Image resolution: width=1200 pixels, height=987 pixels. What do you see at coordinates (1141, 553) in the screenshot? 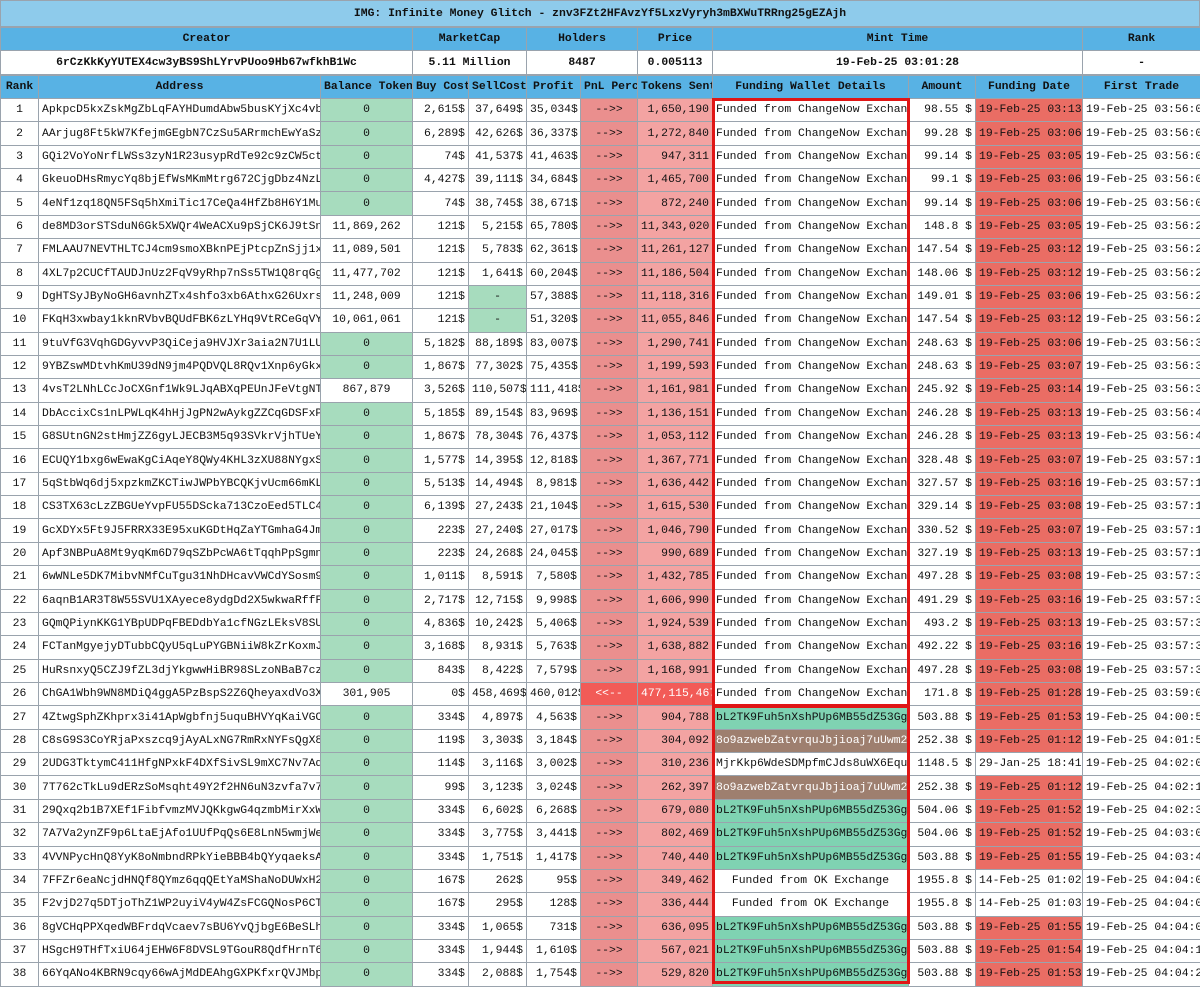
I see `first-trade-cell: 19-Feb-25 03:57:13` at bounding box center [1141, 553].